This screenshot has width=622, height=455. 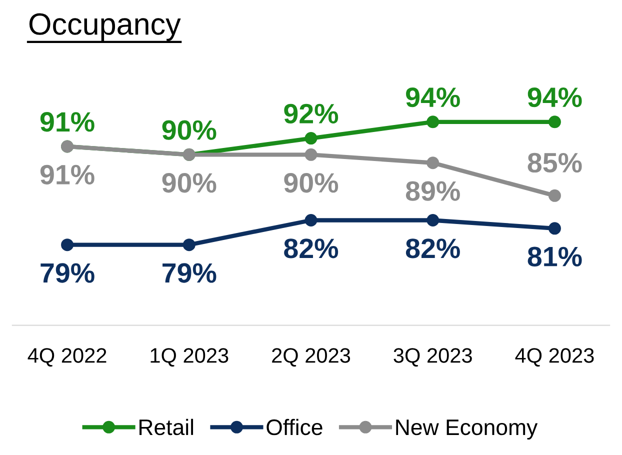 What do you see at coordinates (433, 357) in the screenshot?
I see `x-tick-label: 3Q 2023` at bounding box center [433, 357].